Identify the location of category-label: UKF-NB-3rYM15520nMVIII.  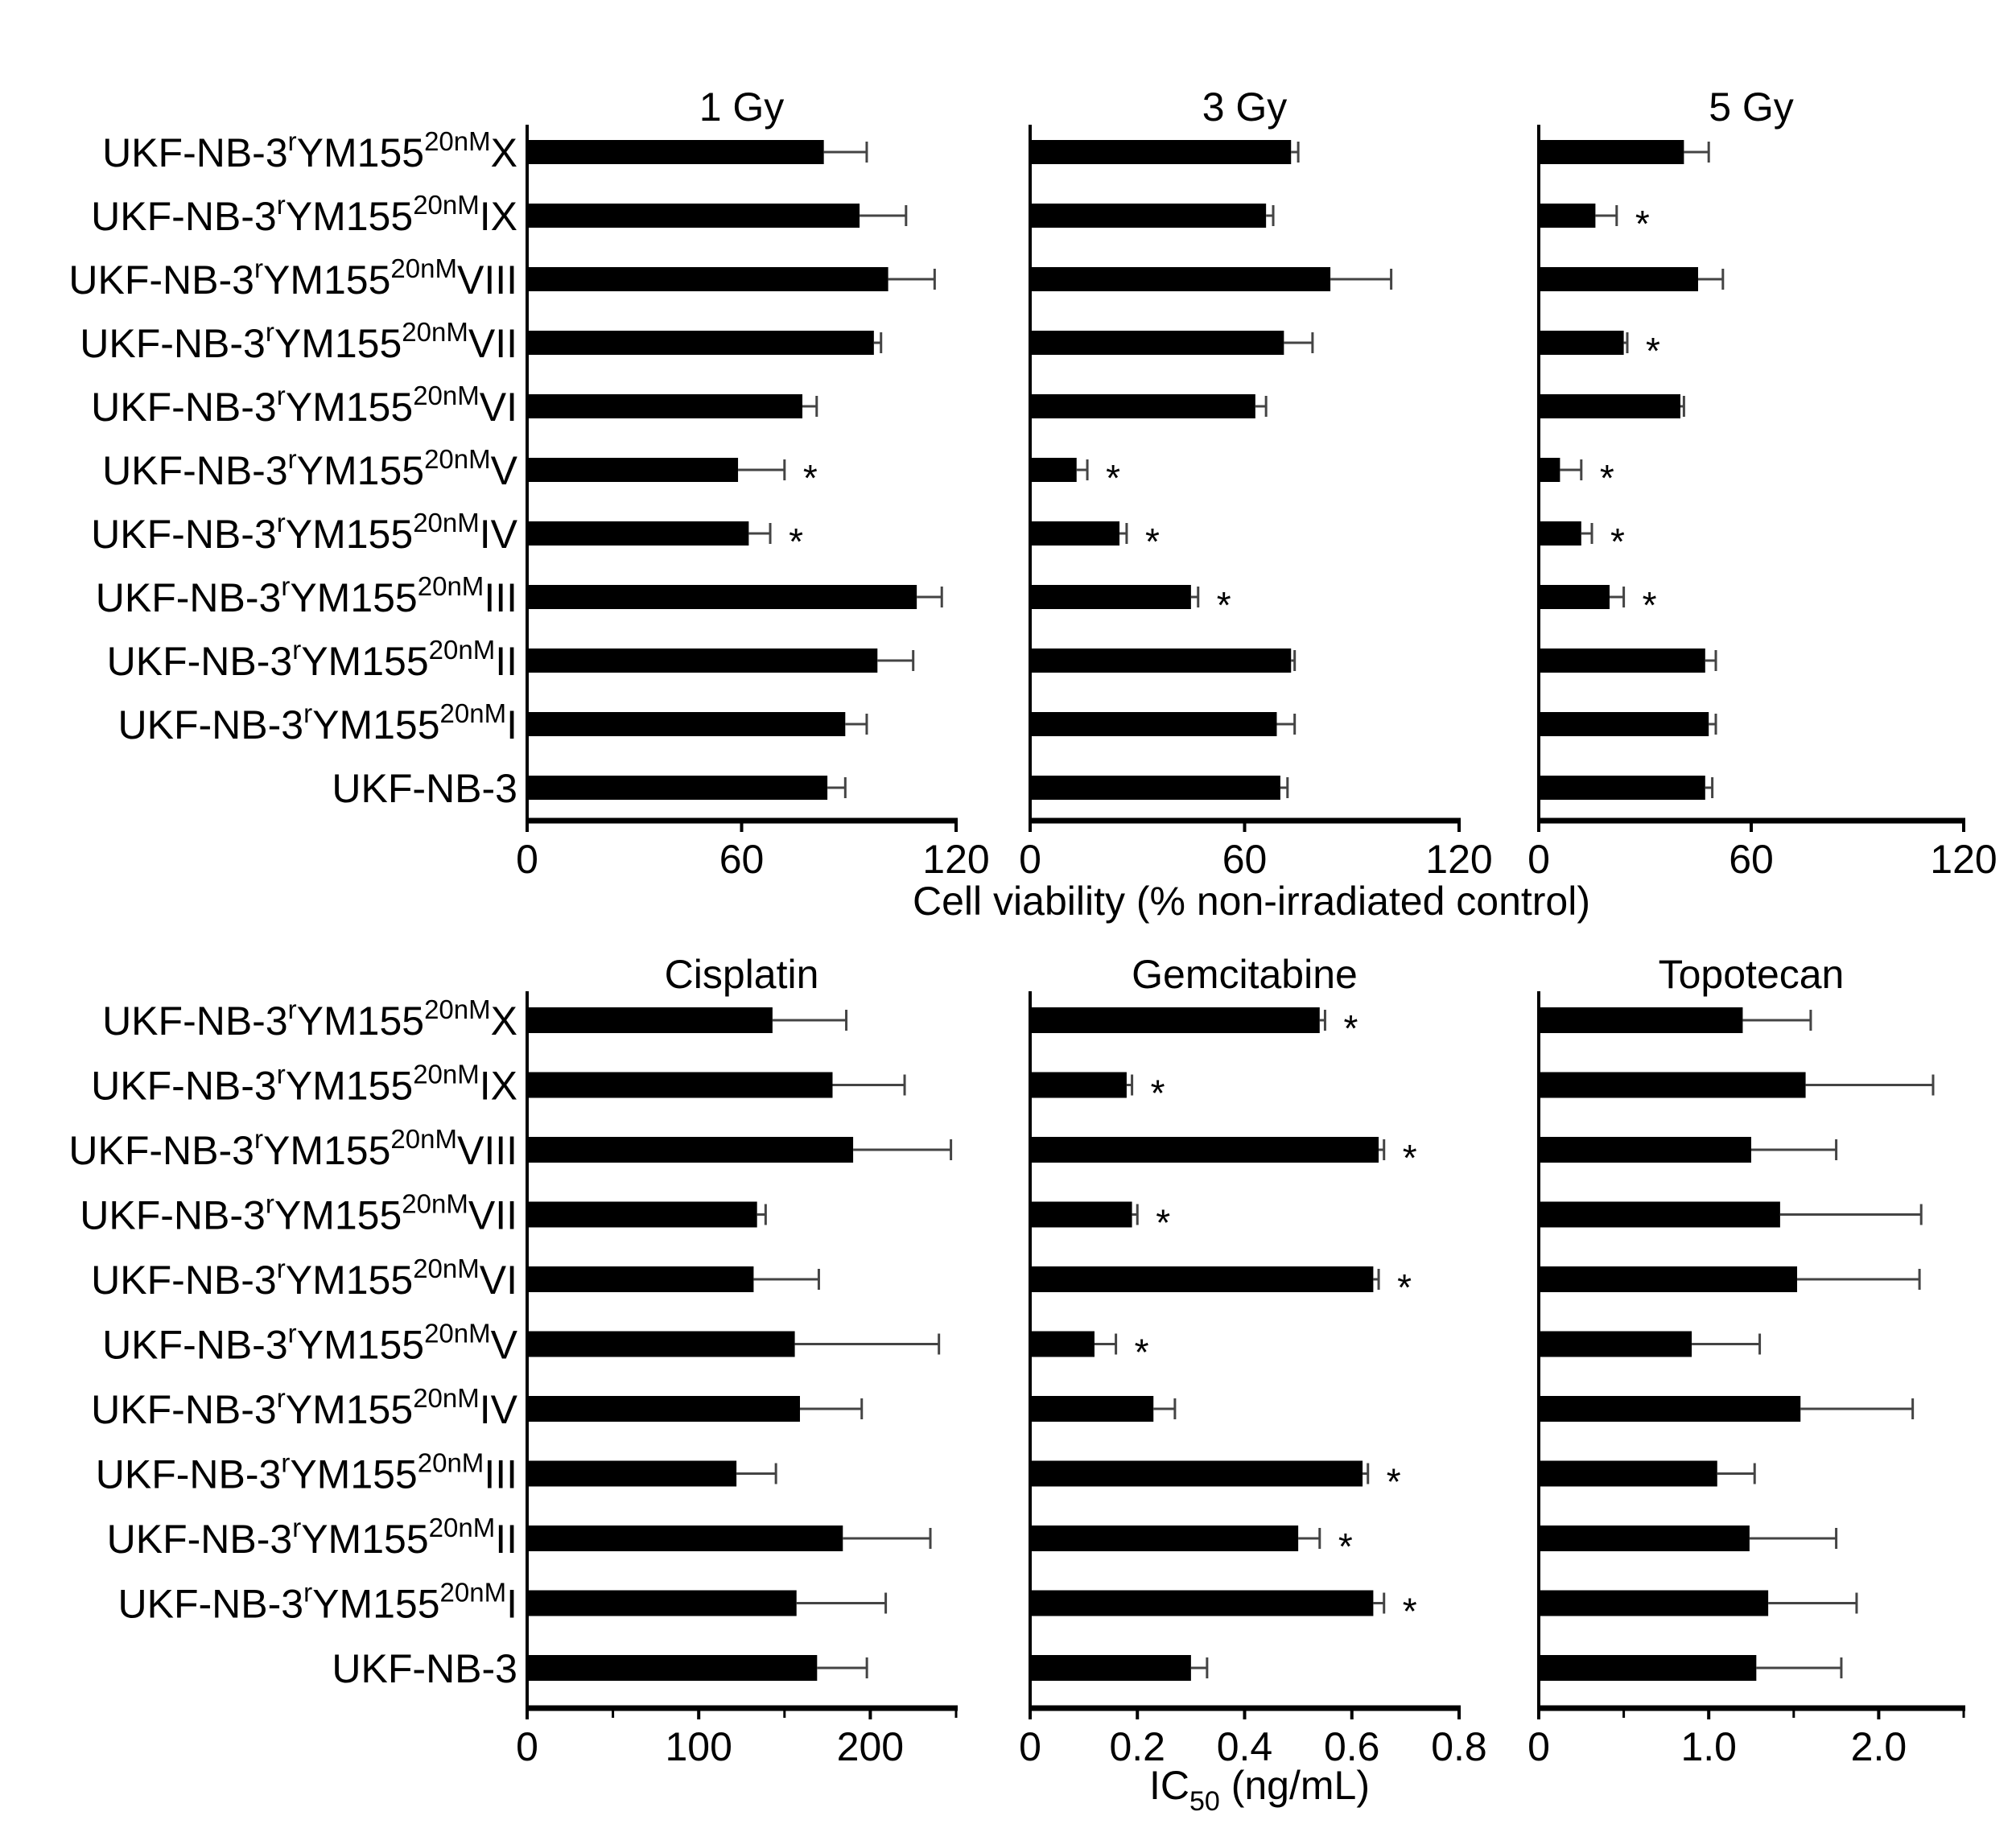
(292, 1148).